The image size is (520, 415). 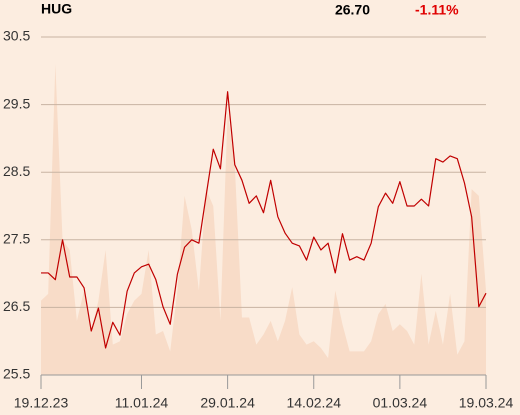 What do you see at coordinates (437, 10) in the screenshot?
I see `price-change: -1.11%` at bounding box center [437, 10].